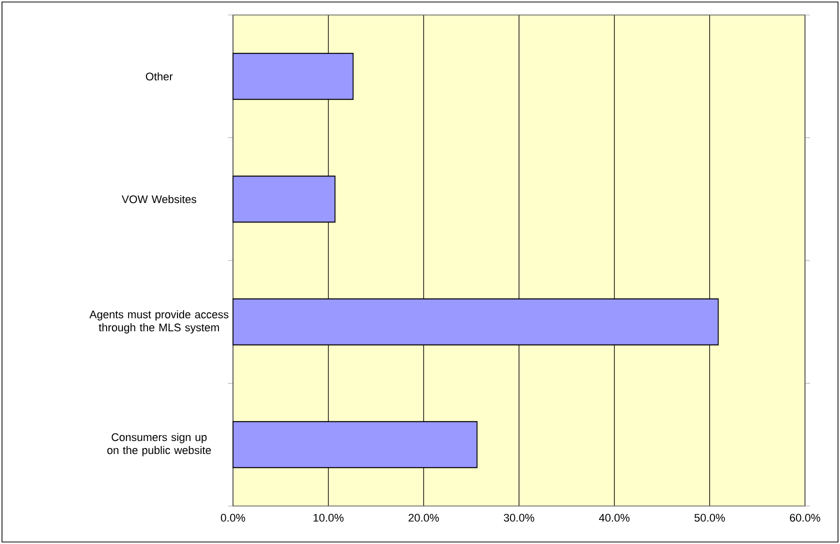  What do you see at coordinates (329, 518) in the screenshot?
I see `x-tick-label: 10.0%` at bounding box center [329, 518].